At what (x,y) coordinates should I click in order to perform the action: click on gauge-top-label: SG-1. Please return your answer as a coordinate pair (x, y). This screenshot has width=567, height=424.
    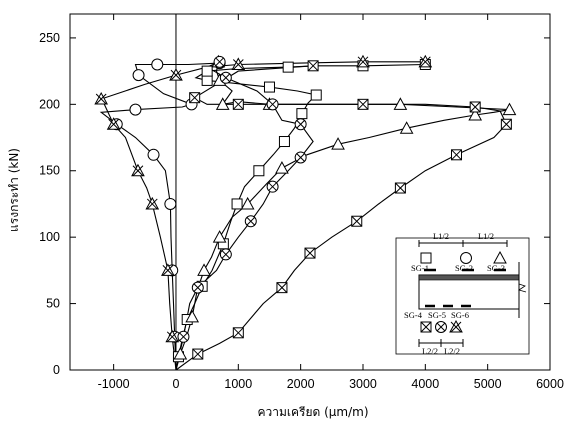
    Looking at the image, I should click on (420, 268).